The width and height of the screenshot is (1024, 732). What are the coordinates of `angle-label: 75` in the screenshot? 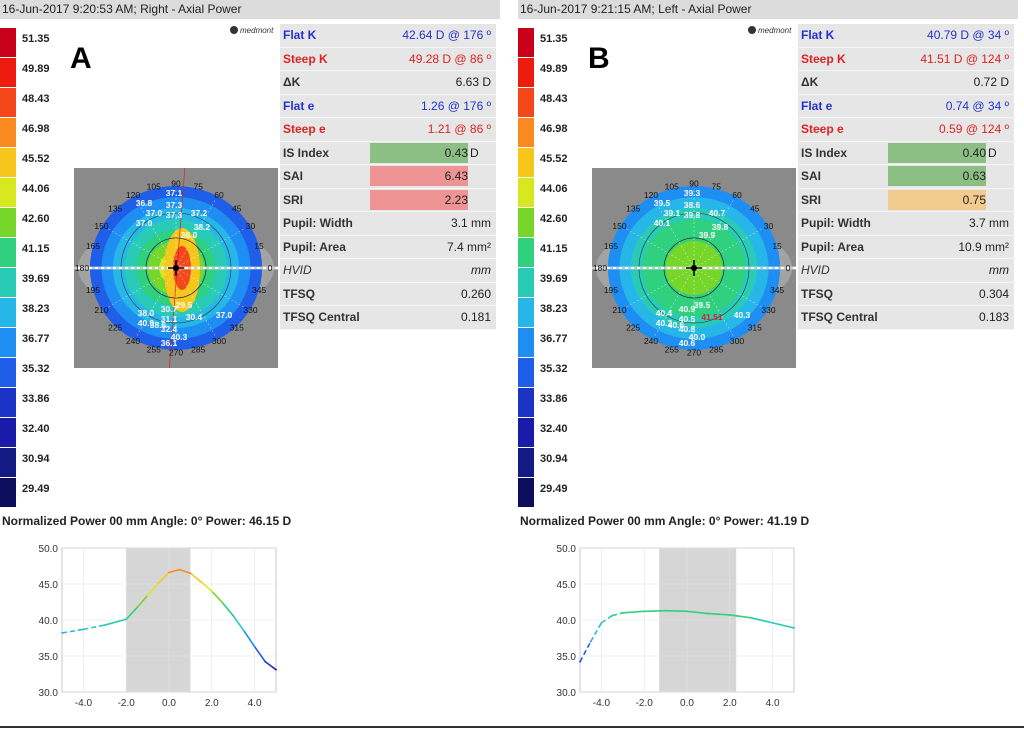 It's located at (199, 187).